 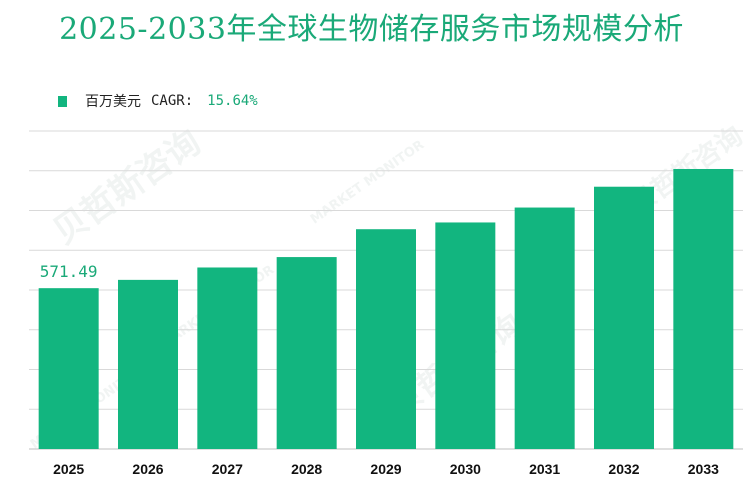 I want to click on x-tick-label: 2025, so click(x=68, y=469).